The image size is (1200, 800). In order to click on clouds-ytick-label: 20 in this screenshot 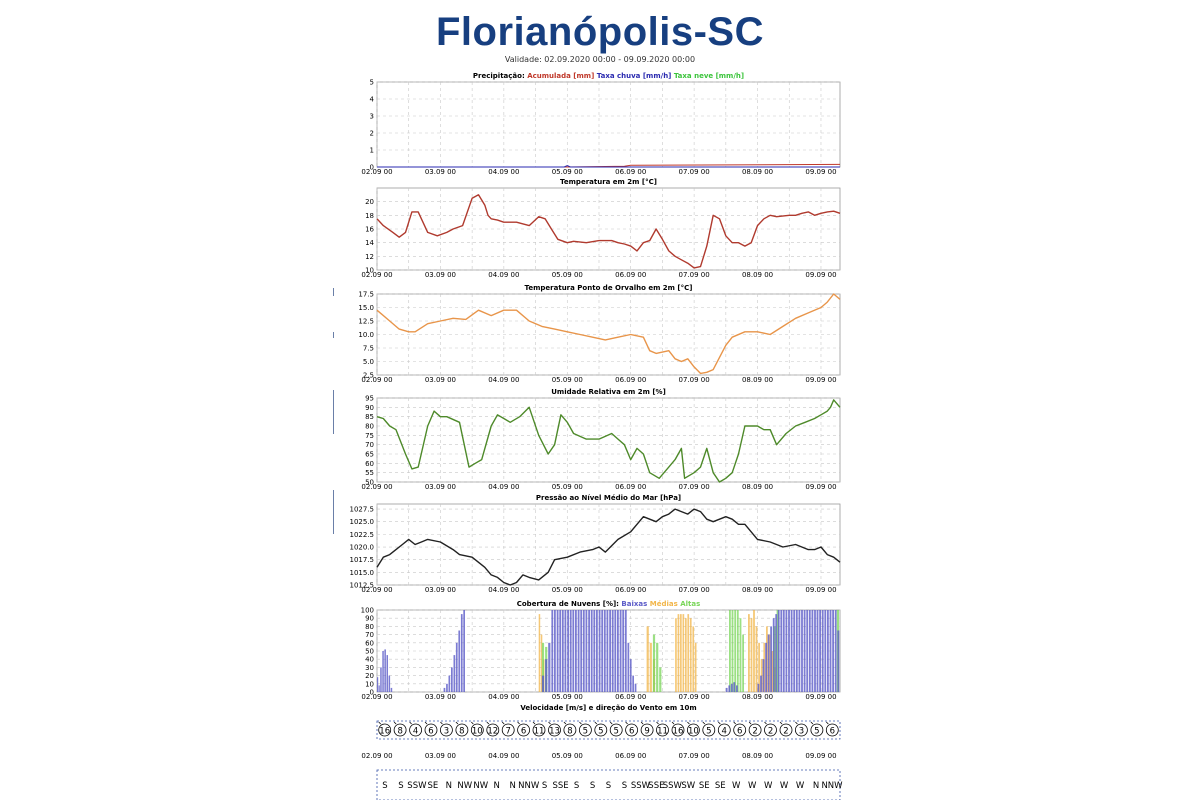, I will do `click(369, 676)`.